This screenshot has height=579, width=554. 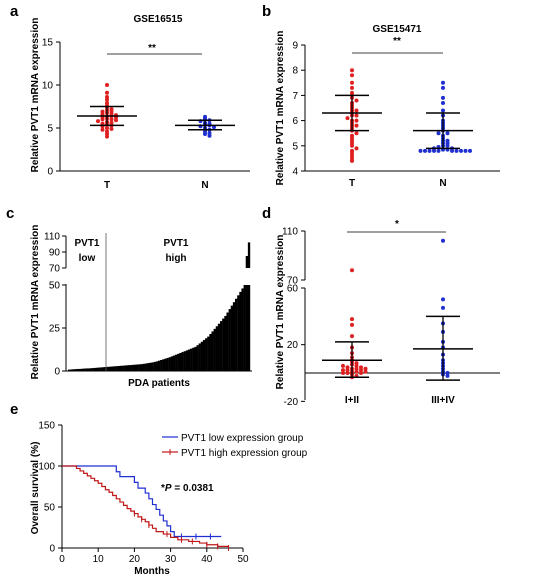 I want to click on group-label-c-high: PVT1 high, so click(x=175, y=251).